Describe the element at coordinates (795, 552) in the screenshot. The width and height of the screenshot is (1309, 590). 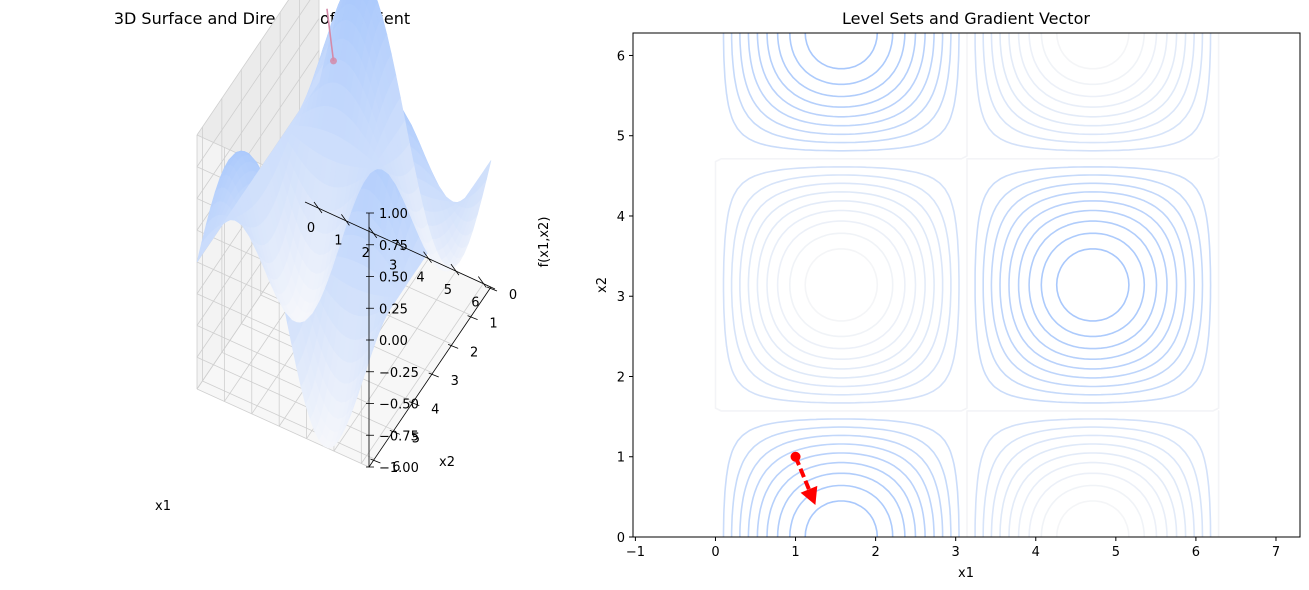
I see `x-tick-label: 1` at that location.